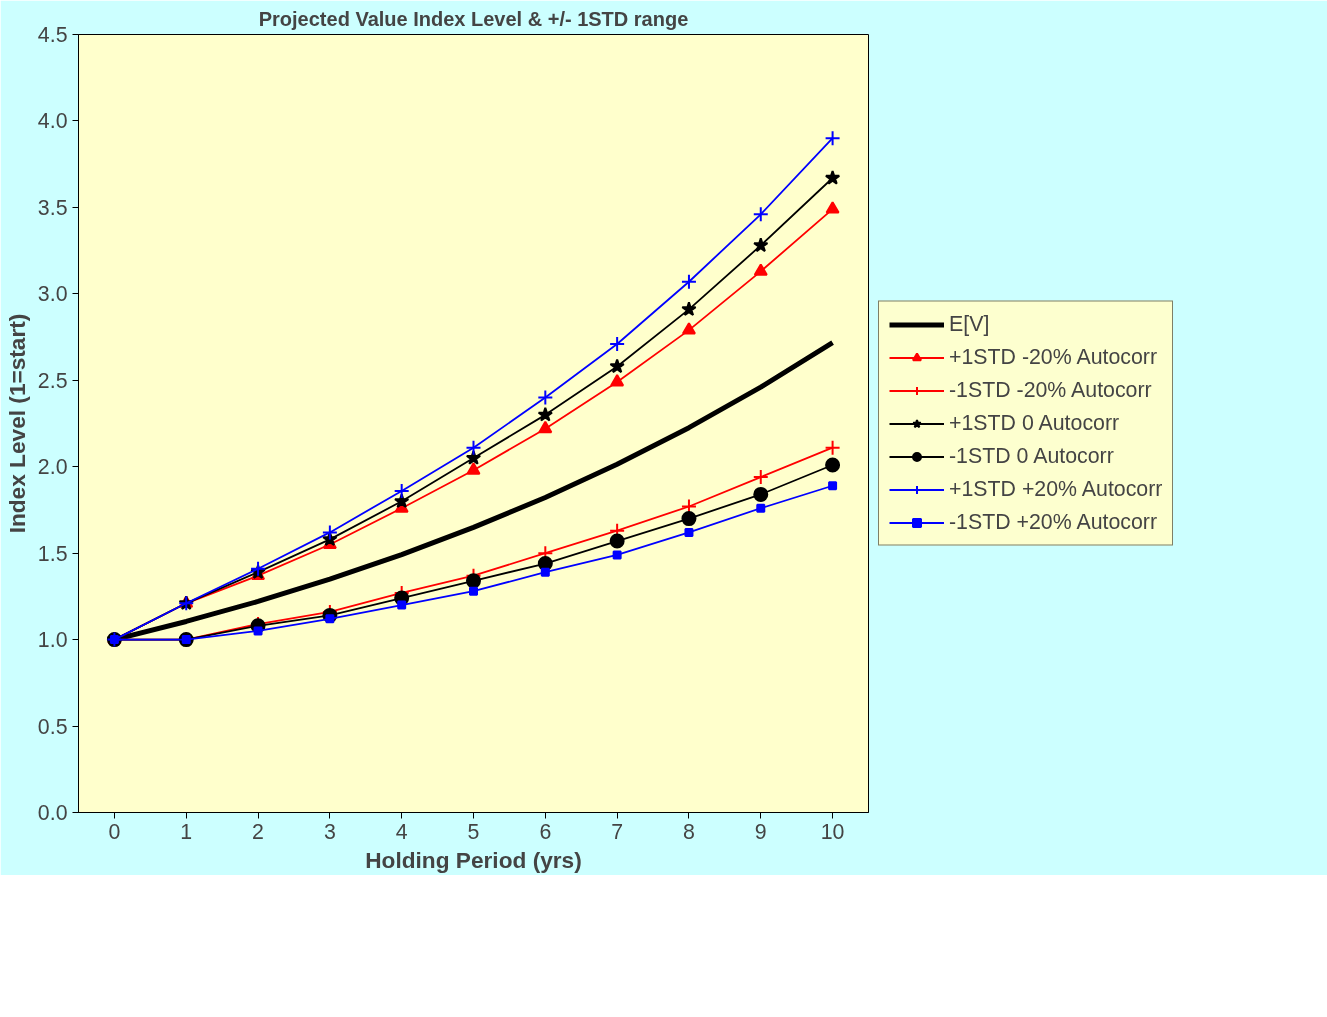 The image size is (1327, 1017). What do you see at coordinates (1034, 423) in the screenshot?
I see `legend-label: +1STD 0 Autocorr` at bounding box center [1034, 423].